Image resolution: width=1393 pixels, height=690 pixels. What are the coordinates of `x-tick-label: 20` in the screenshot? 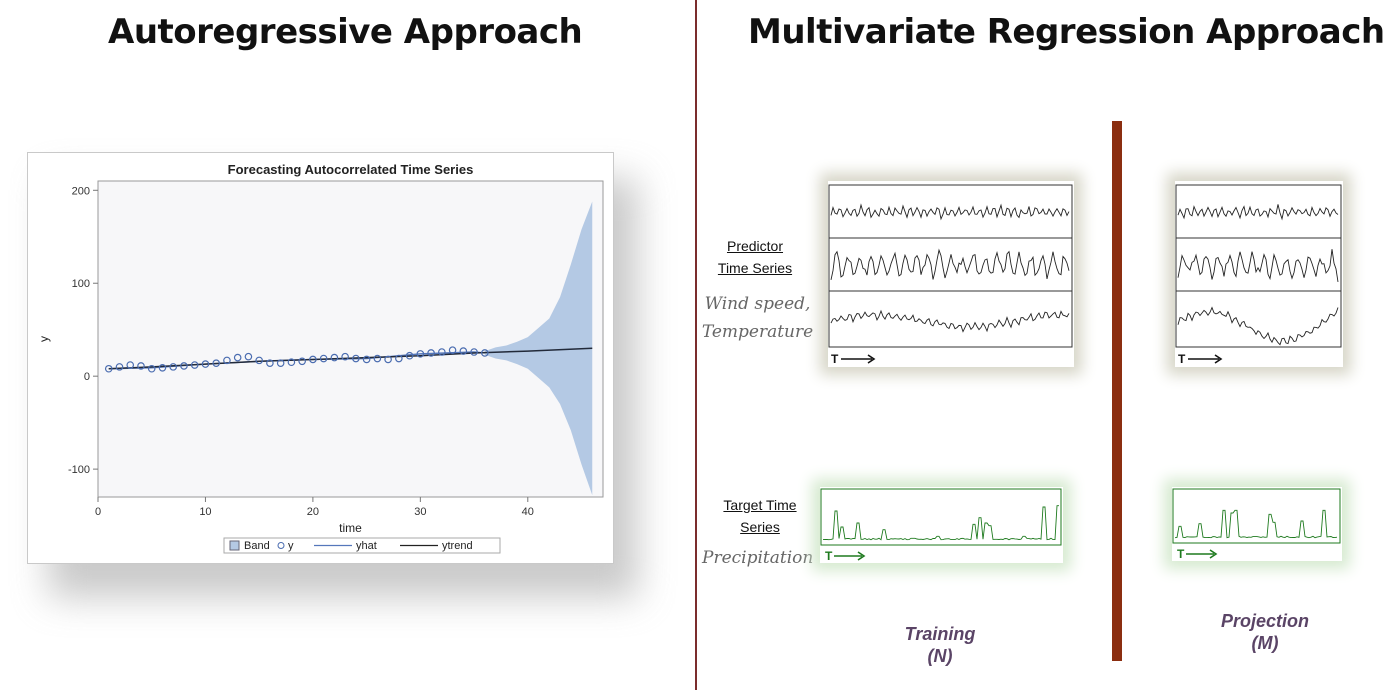 It's located at (313, 512).